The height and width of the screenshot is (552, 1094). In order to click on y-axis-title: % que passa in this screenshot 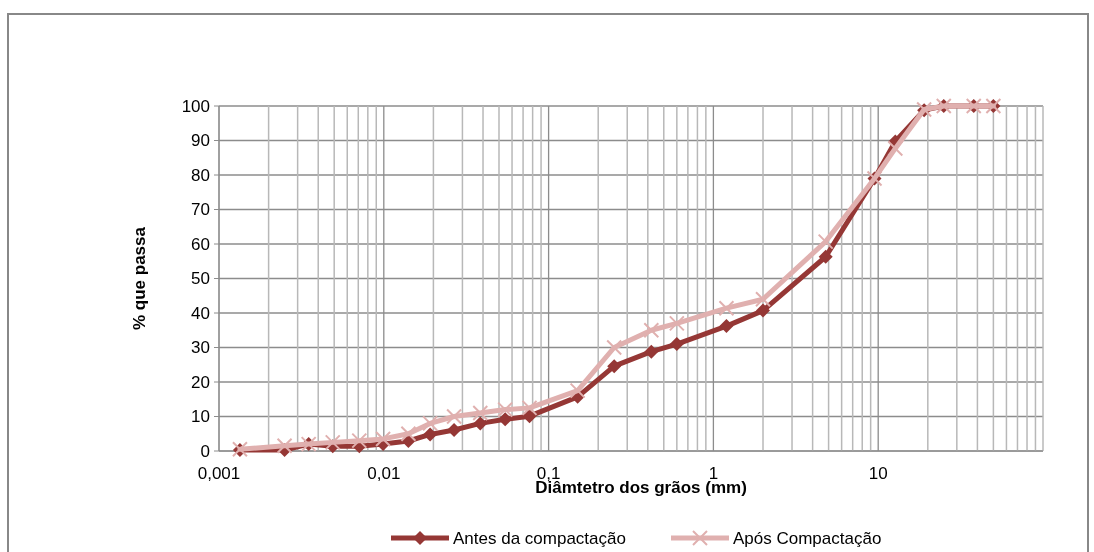, I will do `click(139, 278)`.